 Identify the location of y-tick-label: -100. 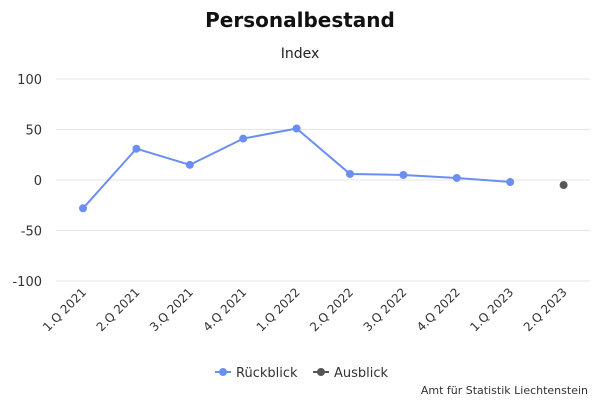
(27, 282).